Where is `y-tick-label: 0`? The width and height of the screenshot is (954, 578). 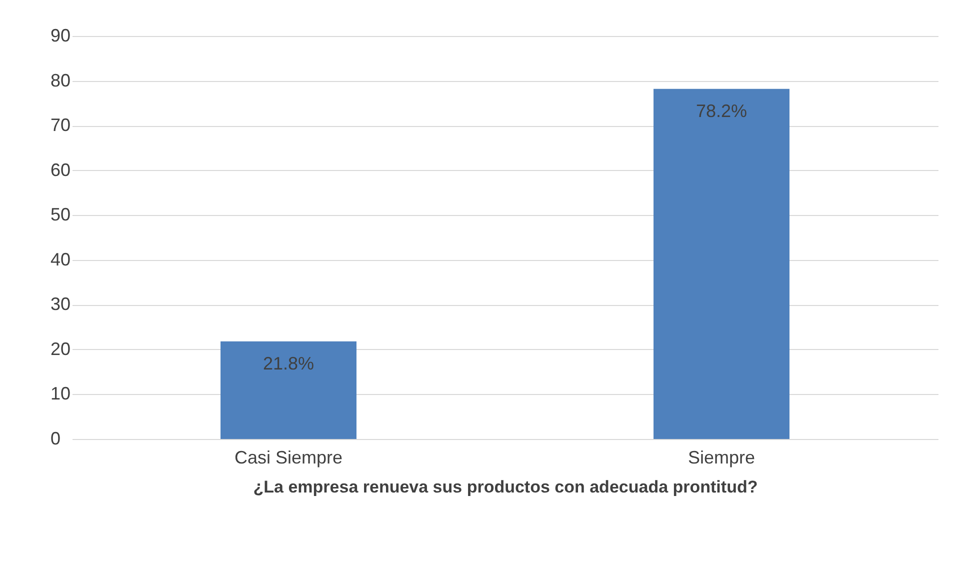 y-tick-label: 0 is located at coordinates (55, 438).